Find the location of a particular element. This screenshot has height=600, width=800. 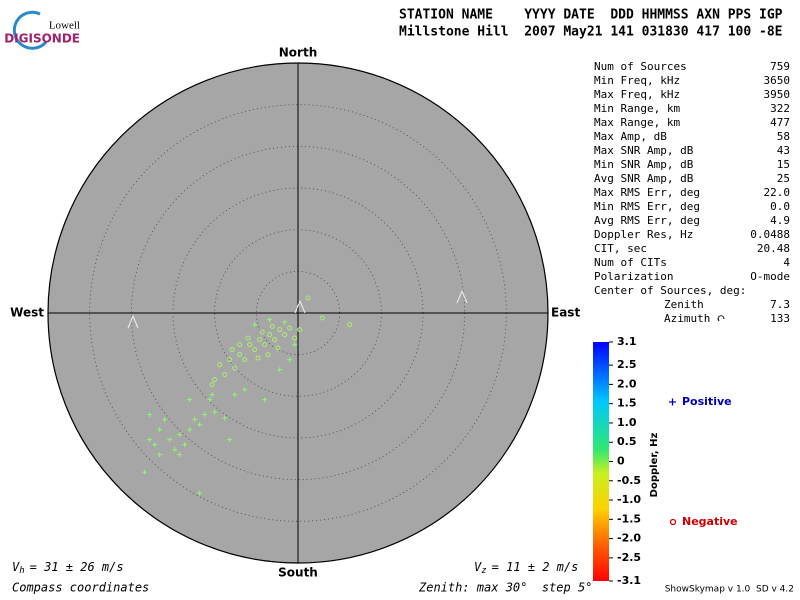

logo-bottom: DIGISONDE is located at coordinates (42, 39).